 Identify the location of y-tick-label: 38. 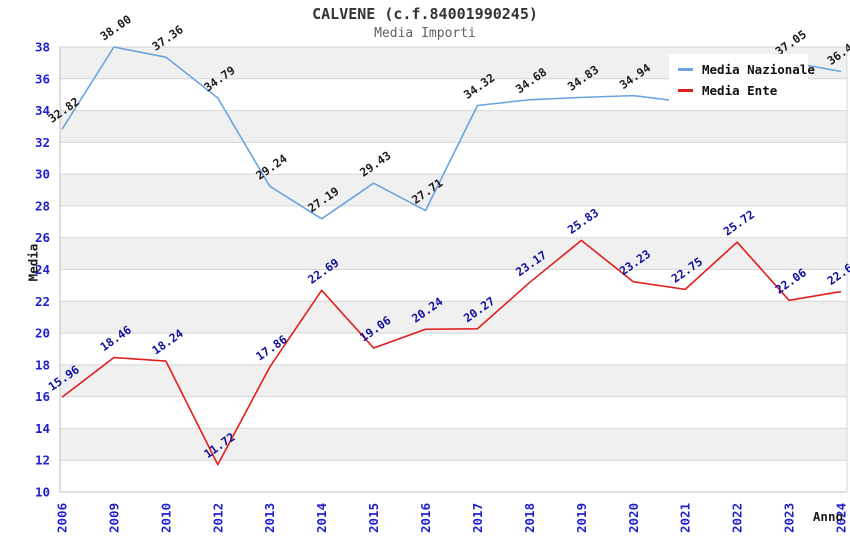
(42, 47).